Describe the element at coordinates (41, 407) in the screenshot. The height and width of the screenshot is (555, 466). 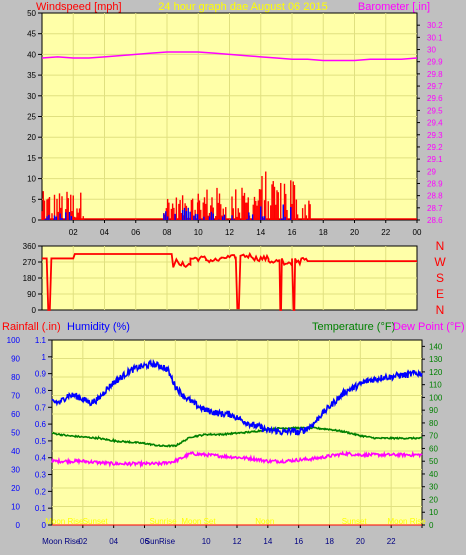
I see `y-tick-label-rainfall: 0.7` at that location.